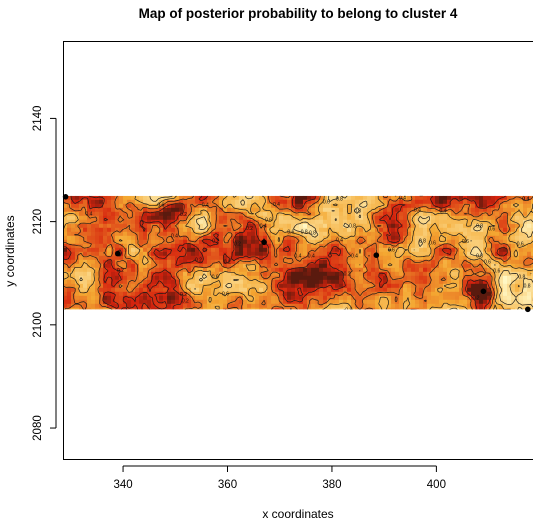 This screenshot has height=524, width=533. What do you see at coordinates (311, 256) in the screenshot?
I see `contour-level-label: 0.4` at bounding box center [311, 256].